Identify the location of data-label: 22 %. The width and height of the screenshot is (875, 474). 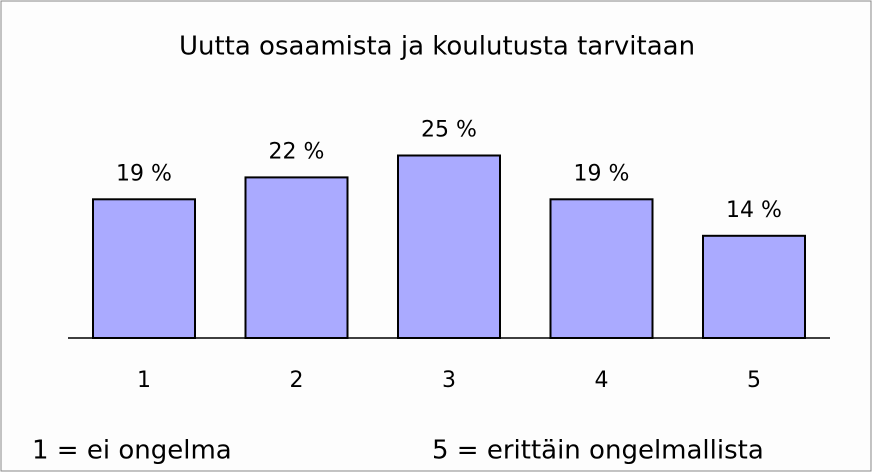
(297, 151).